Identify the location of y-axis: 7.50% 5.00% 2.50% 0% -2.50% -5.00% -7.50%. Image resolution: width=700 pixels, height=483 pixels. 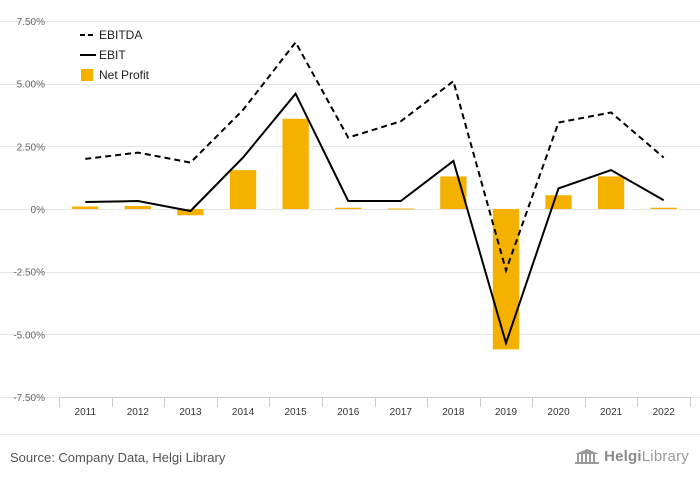
(29, 210).